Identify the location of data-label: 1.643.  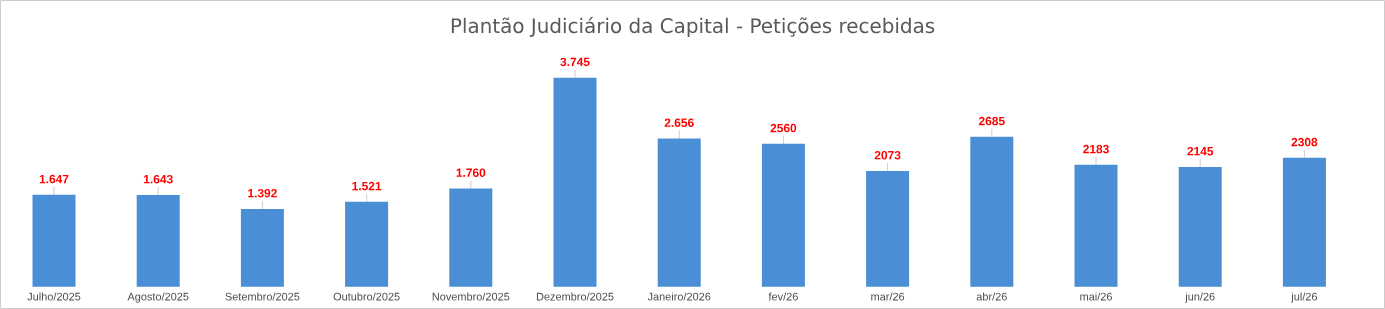
(158, 179).